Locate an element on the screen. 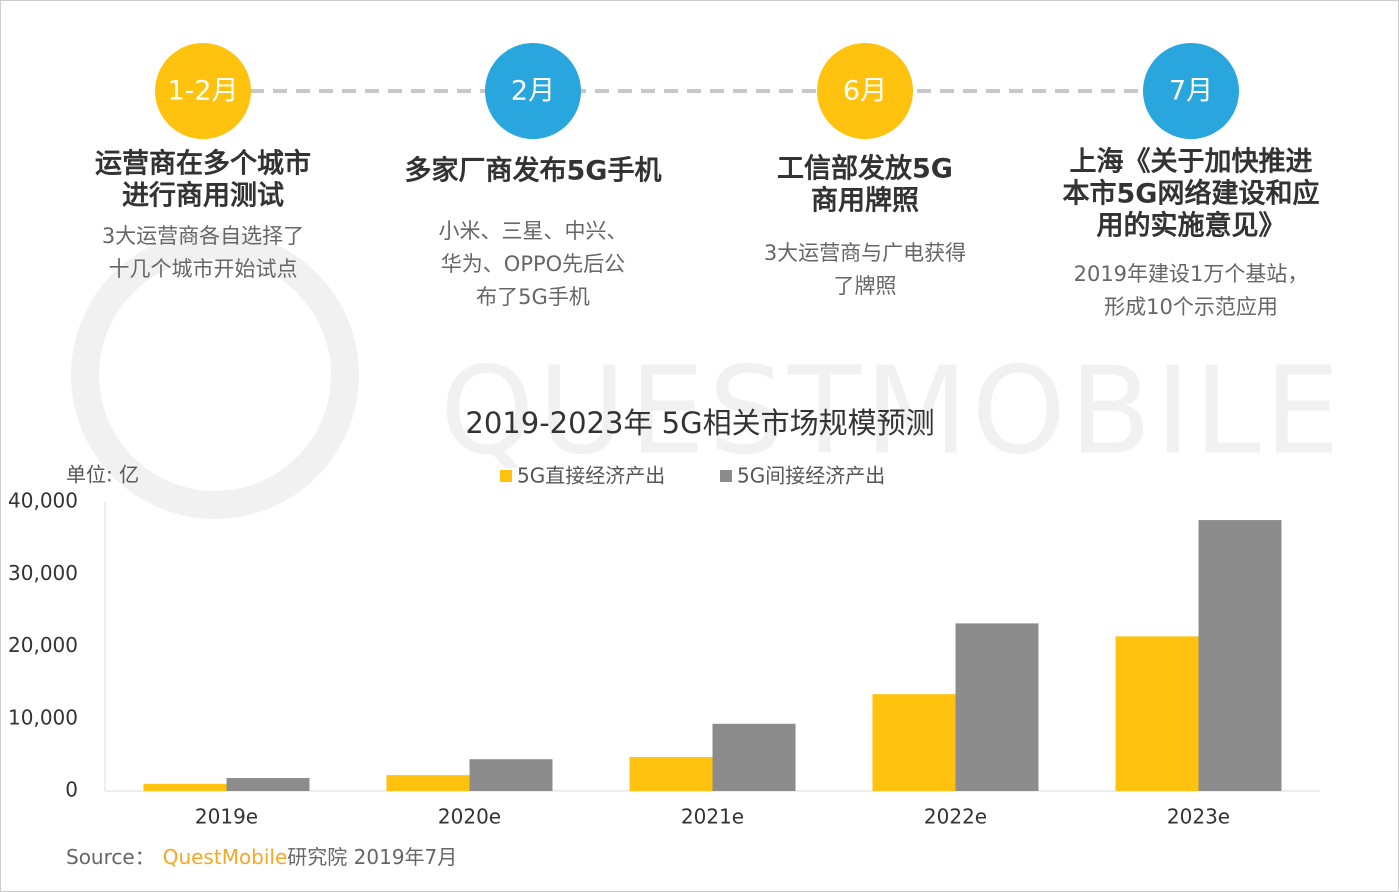 This screenshot has height=892, width=1399. y-tick-label: 0 is located at coordinates (71, 790).